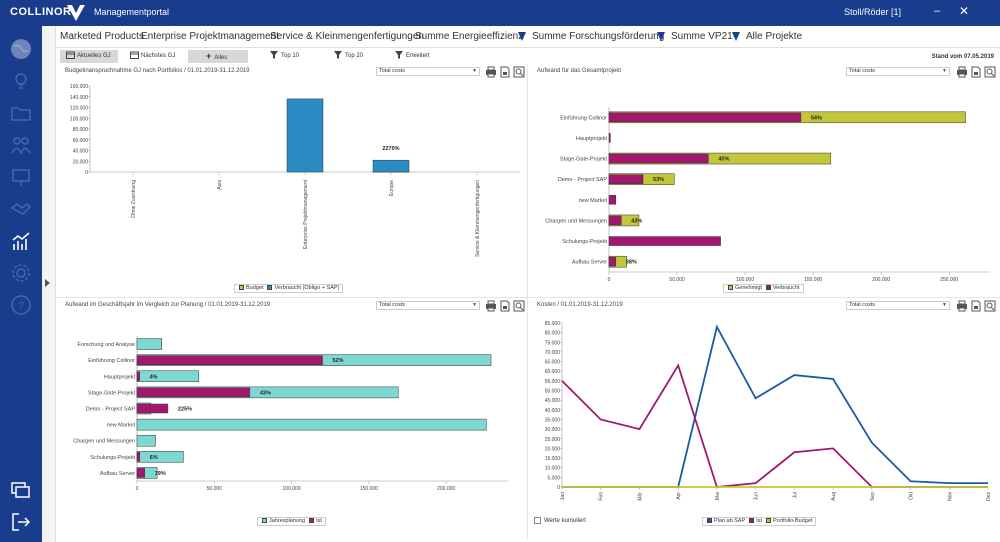 Image resolution: width=1000 pixels, height=542 pixels. Describe the element at coordinates (786, 288) in the screenshot. I see `legend-verbraucht: Verbraucht` at that location.